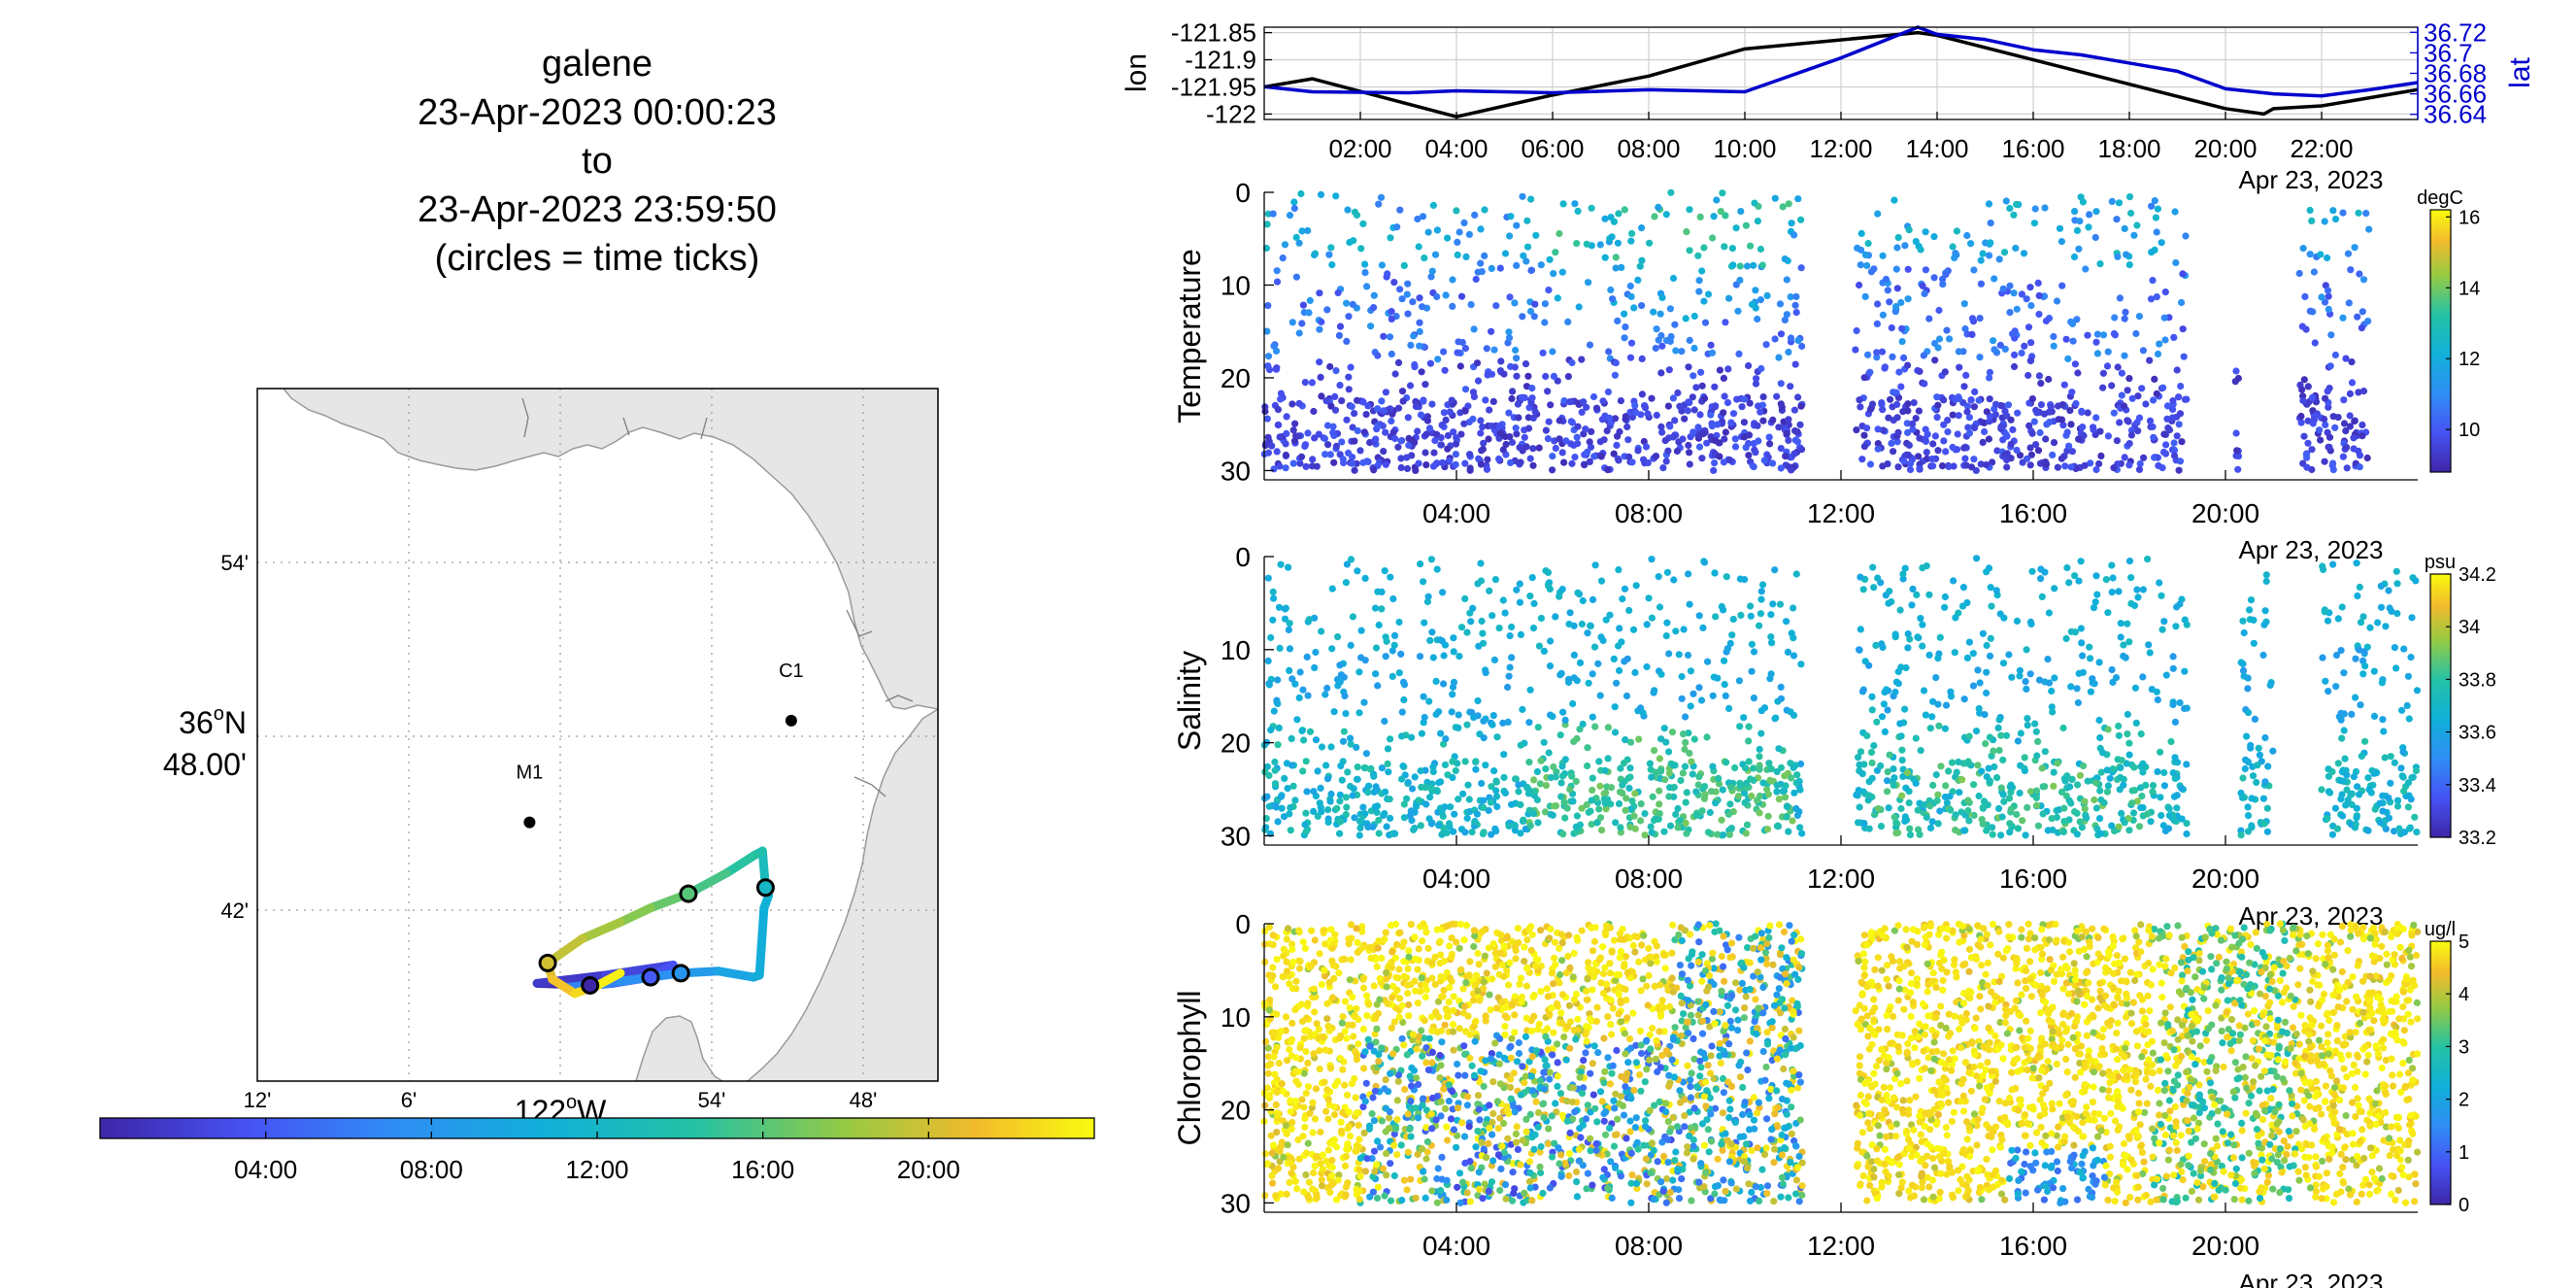 The width and height of the screenshot is (2576, 1288). Describe the element at coordinates (1236, 650) in the screenshot. I see `y-tick-label: 10` at that location.